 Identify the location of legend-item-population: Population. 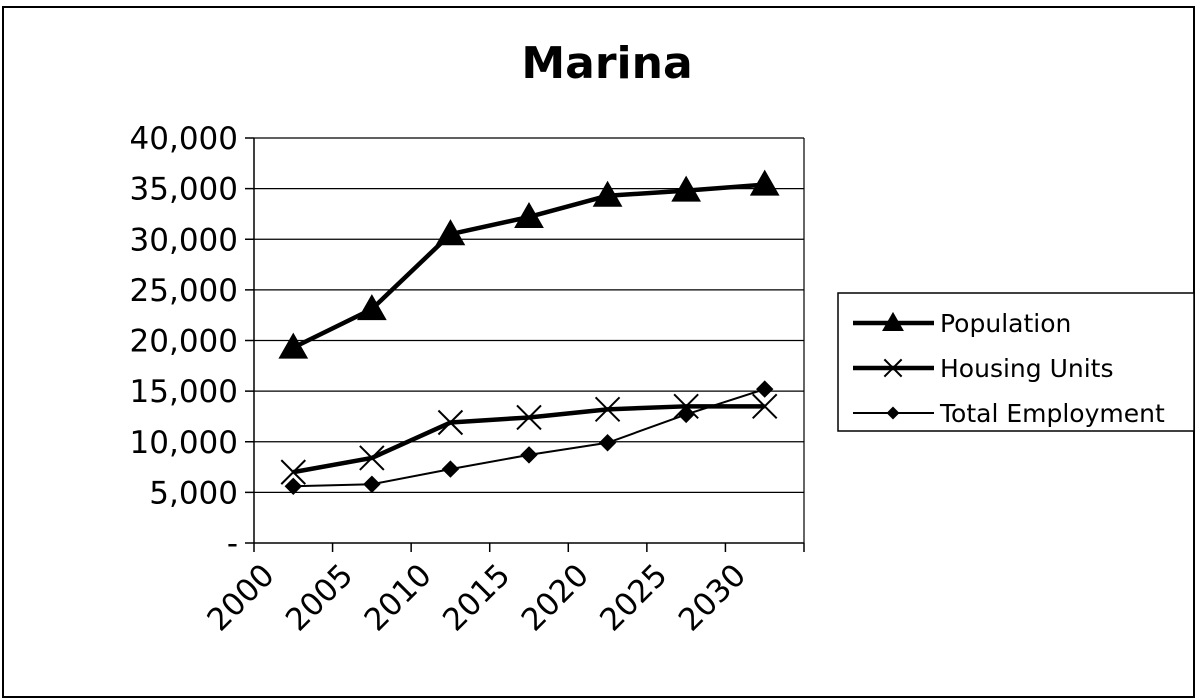
(962, 323).